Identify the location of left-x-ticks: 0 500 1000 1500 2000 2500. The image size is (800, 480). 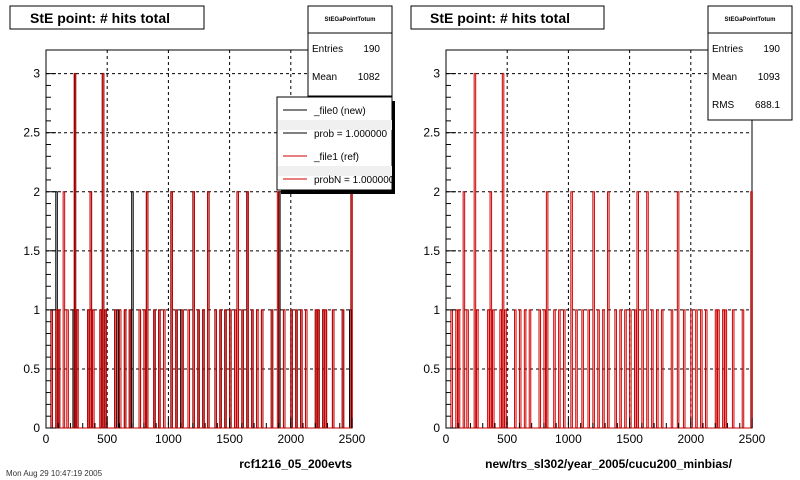
(204, 432).